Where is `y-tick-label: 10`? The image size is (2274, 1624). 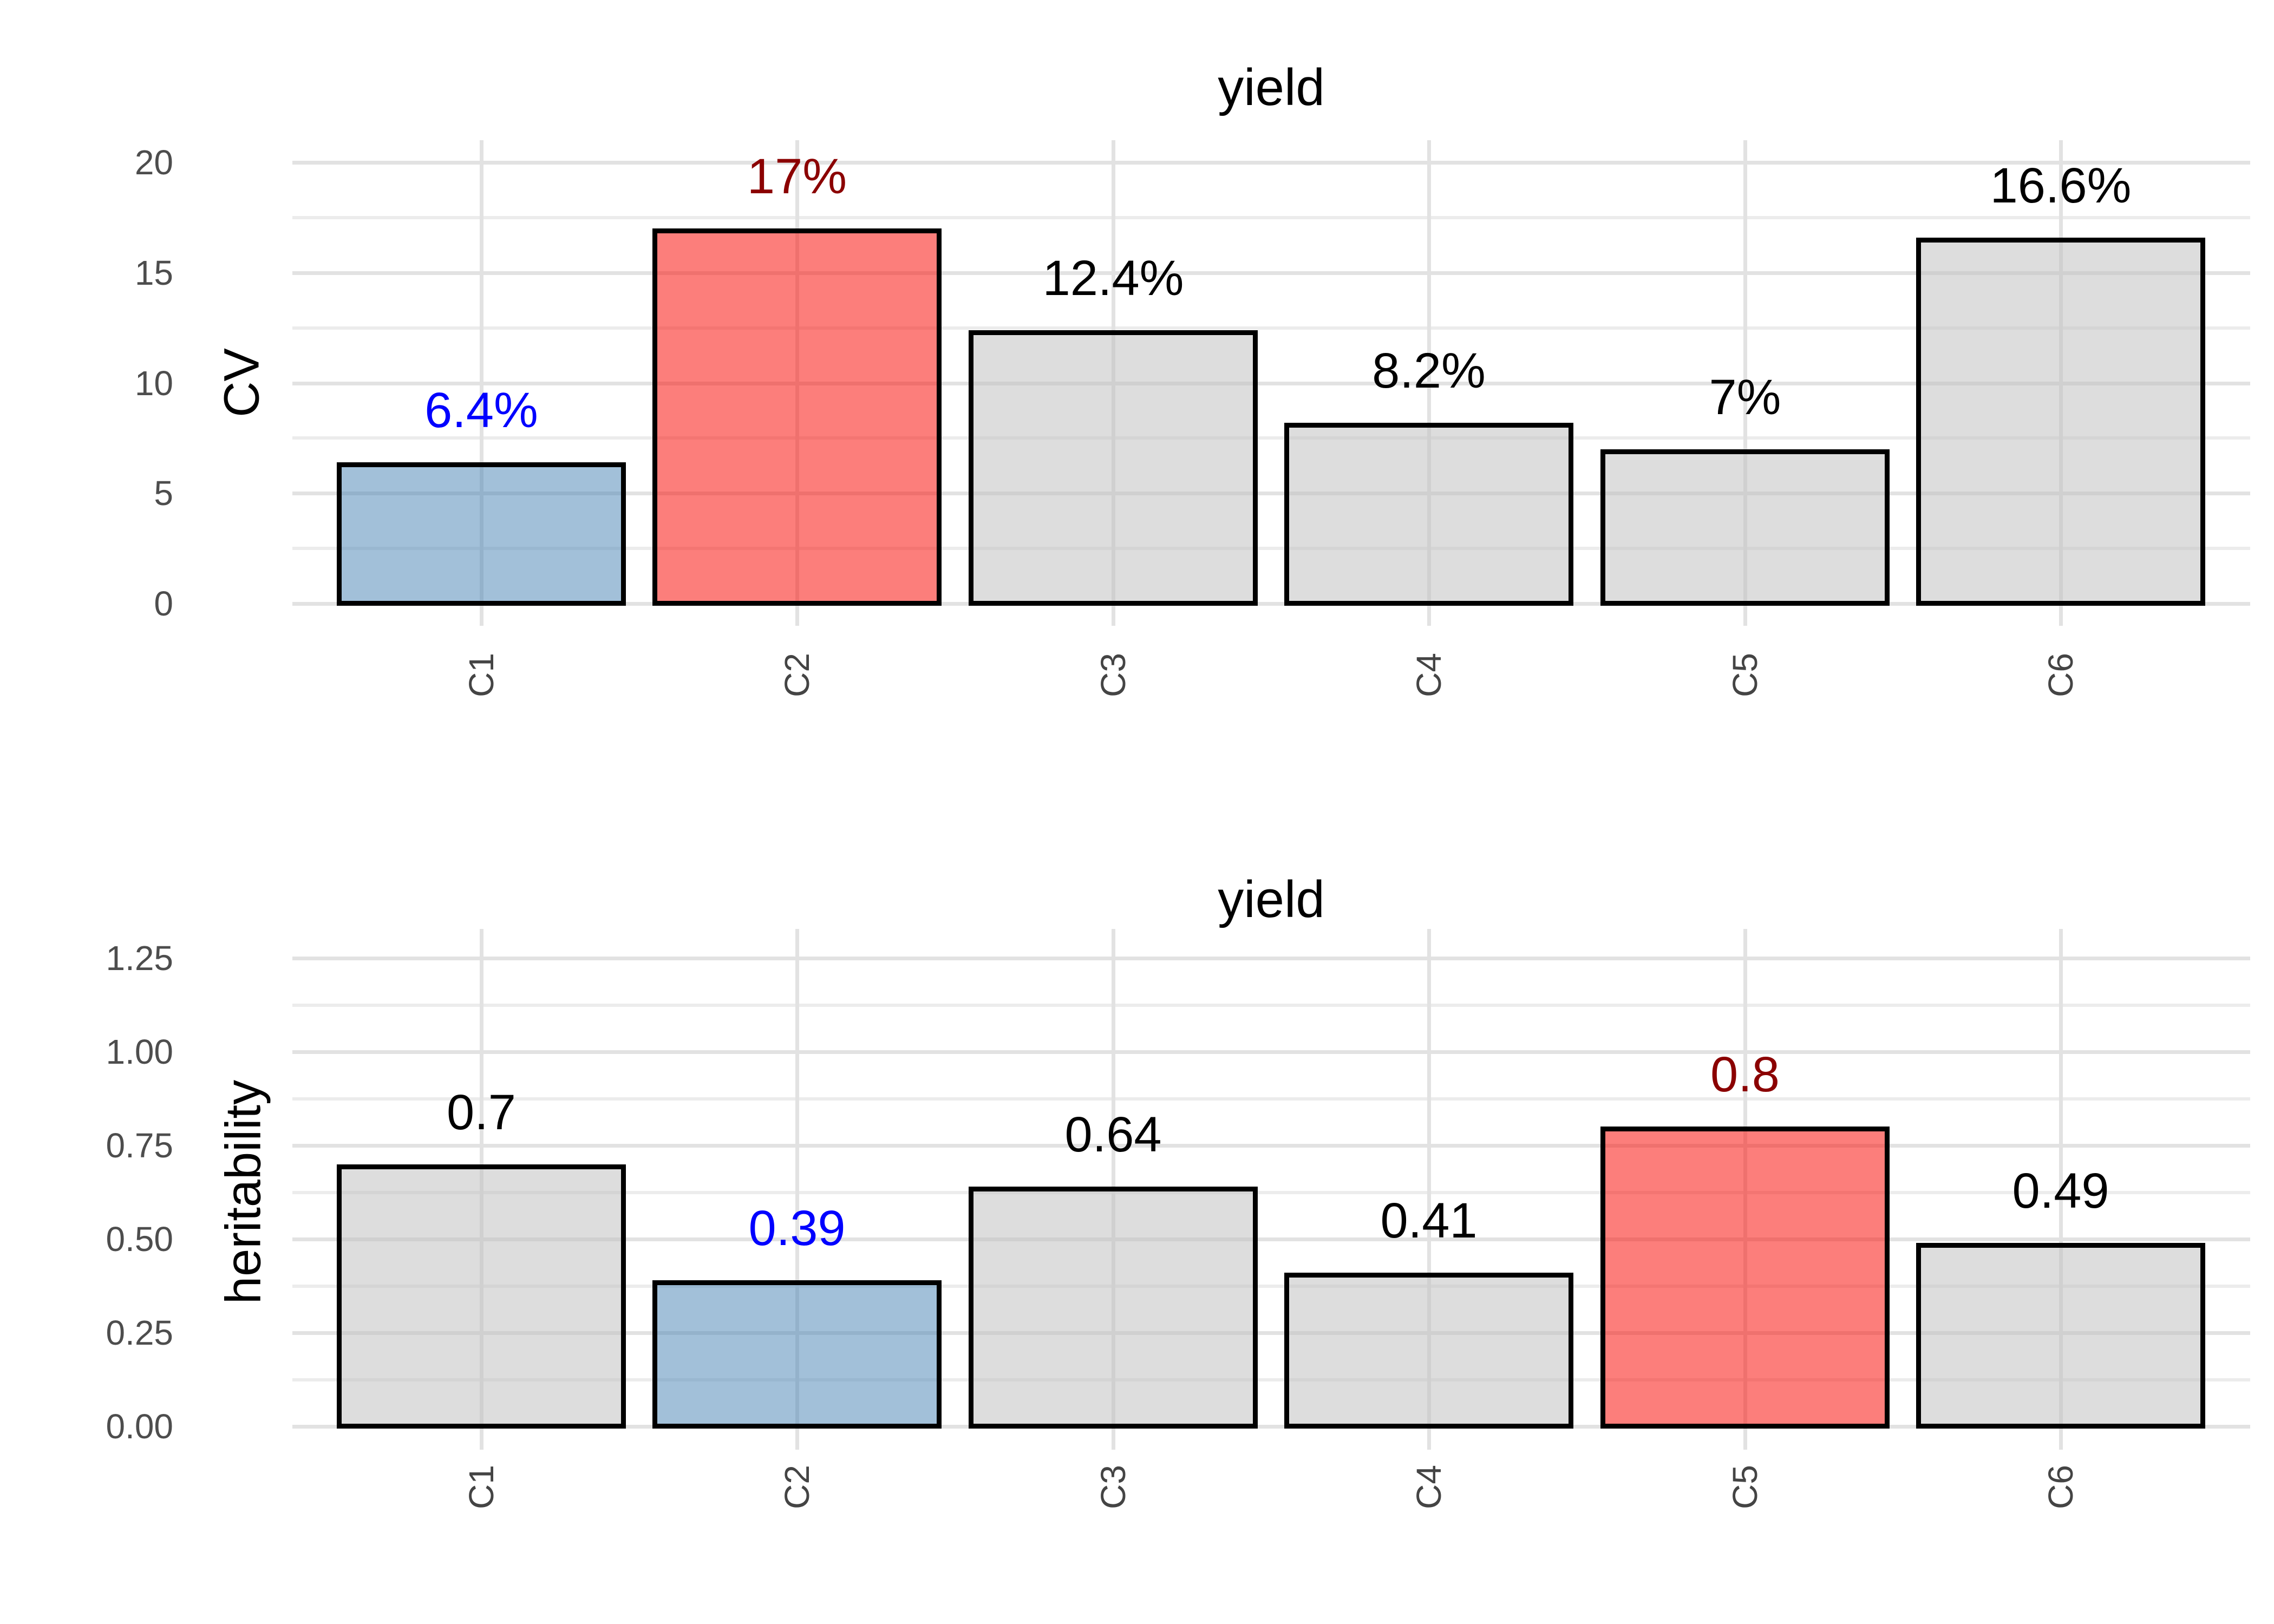
y-tick-label: 10 is located at coordinates (154, 383).